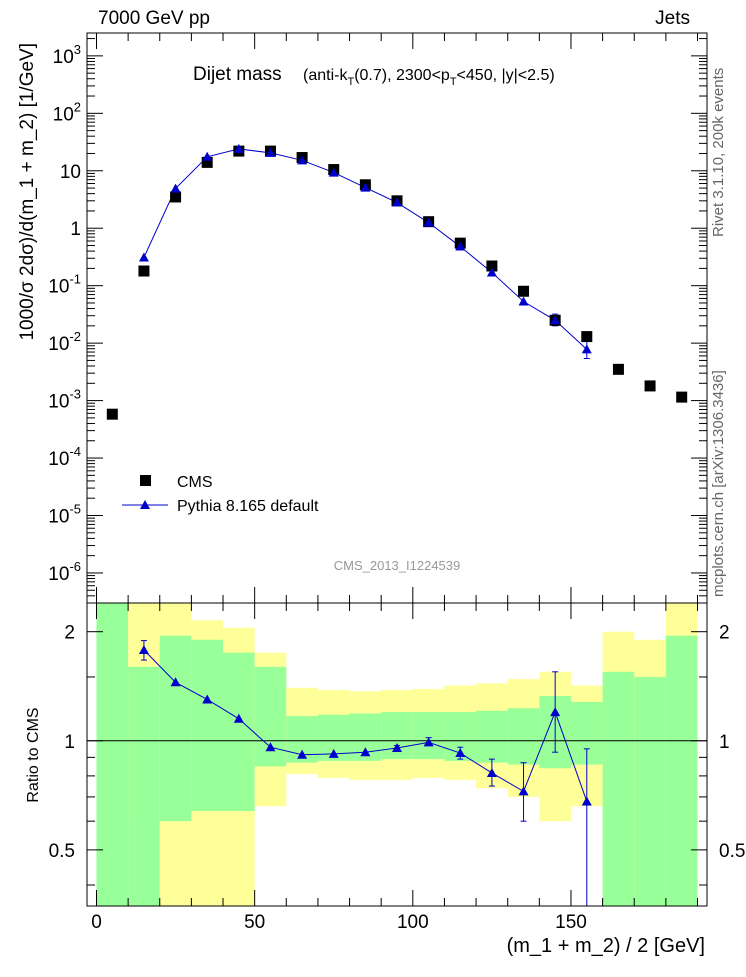 This screenshot has width=746, height=977. Describe the element at coordinates (67, 55) in the screenshot. I see `main-y-tick-label: 10³` at that location.